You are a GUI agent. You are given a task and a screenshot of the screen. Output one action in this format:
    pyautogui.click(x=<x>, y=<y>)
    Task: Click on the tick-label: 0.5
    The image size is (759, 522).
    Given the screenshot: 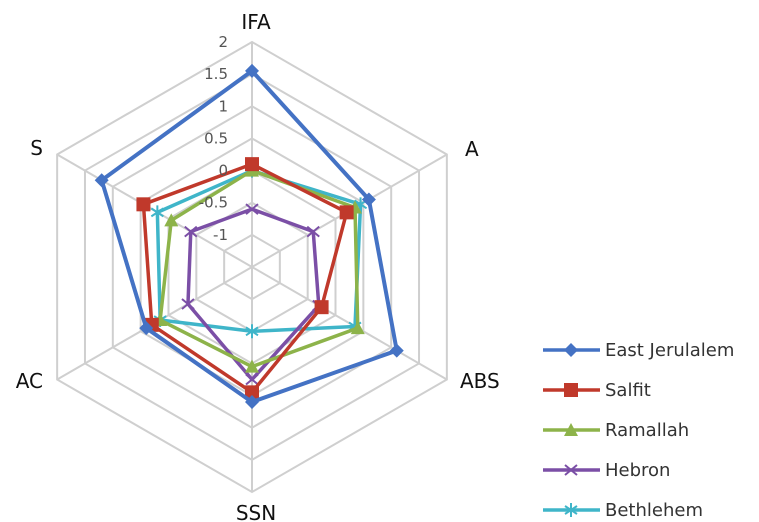 What is the action you would take?
    pyautogui.click(x=216, y=138)
    